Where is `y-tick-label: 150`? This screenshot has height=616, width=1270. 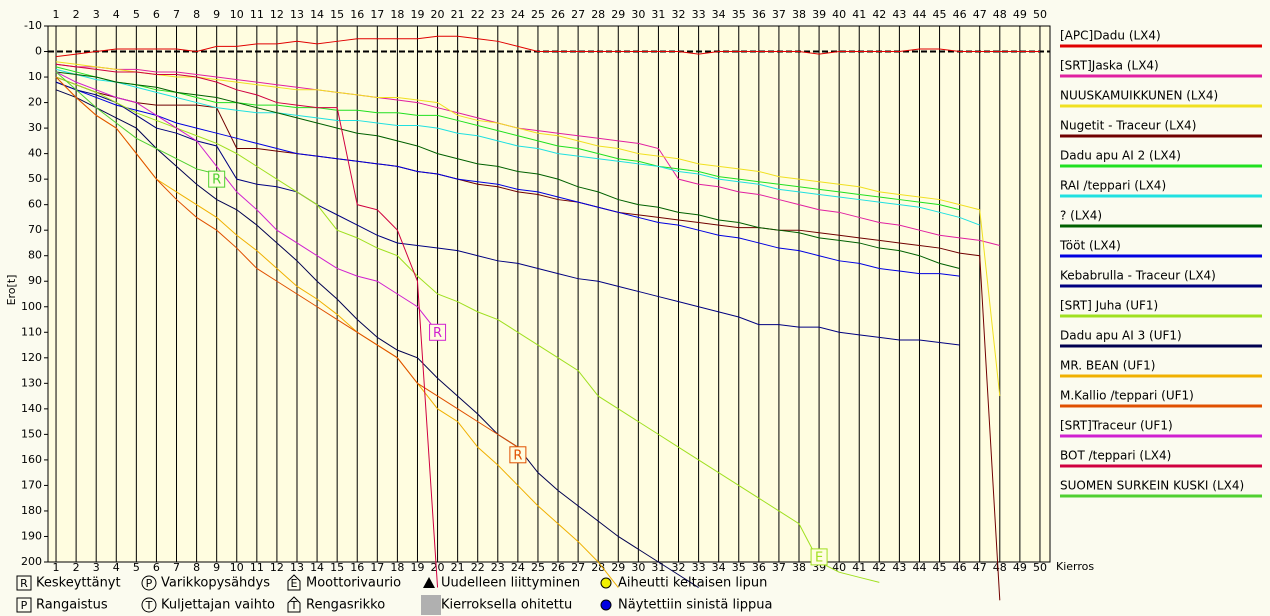
y-tick-label: 150 is located at coordinates (31, 433).